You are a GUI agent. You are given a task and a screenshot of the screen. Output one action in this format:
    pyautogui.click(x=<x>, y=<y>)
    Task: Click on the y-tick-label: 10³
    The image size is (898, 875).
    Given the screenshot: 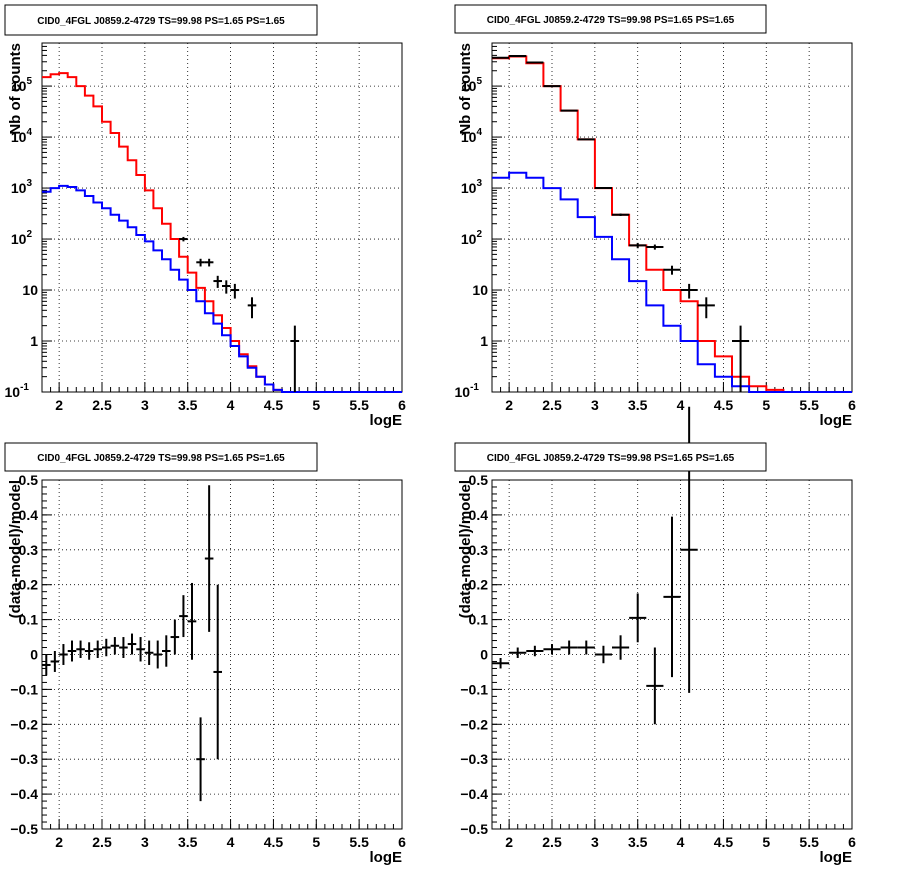 What is the action you would take?
    pyautogui.click(x=22, y=187)
    